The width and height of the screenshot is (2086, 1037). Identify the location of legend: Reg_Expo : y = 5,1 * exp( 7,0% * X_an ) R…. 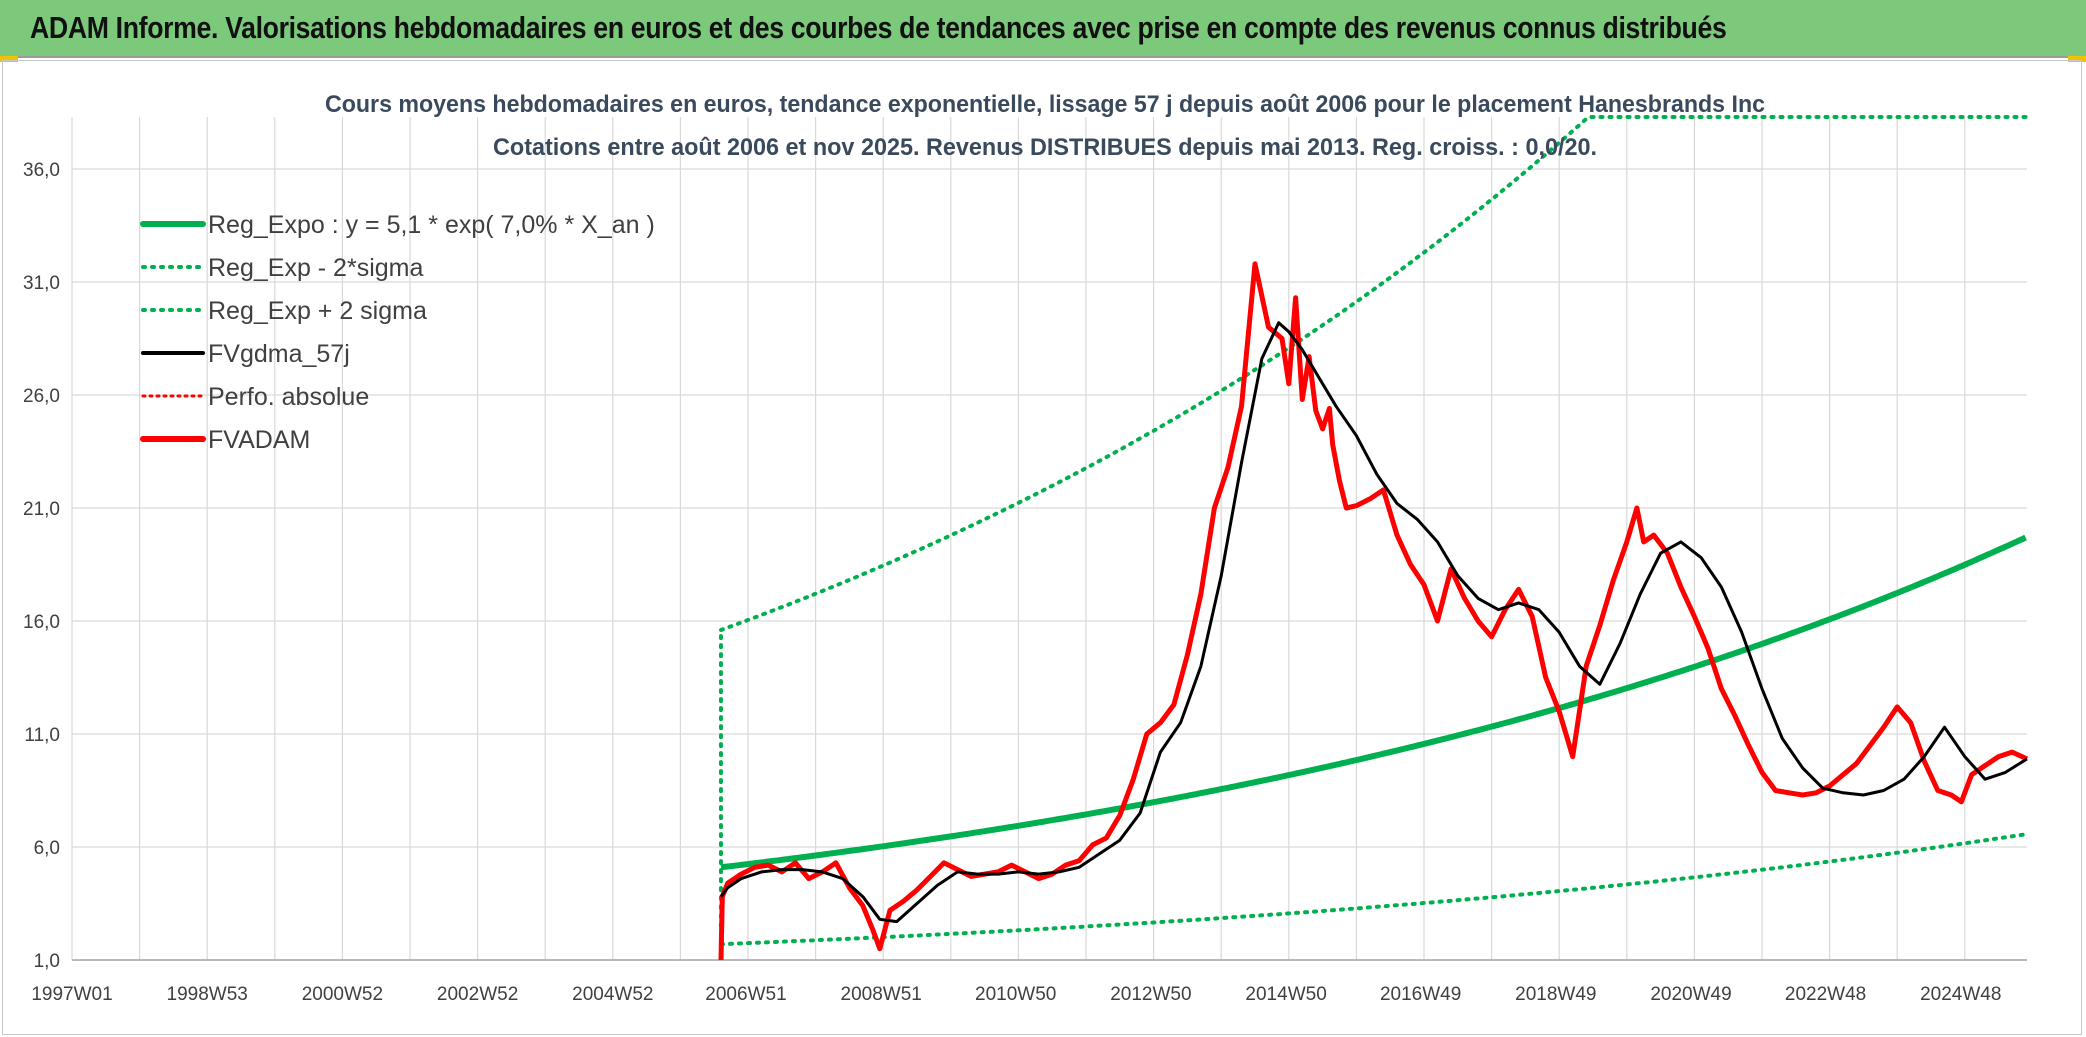
(397, 332).